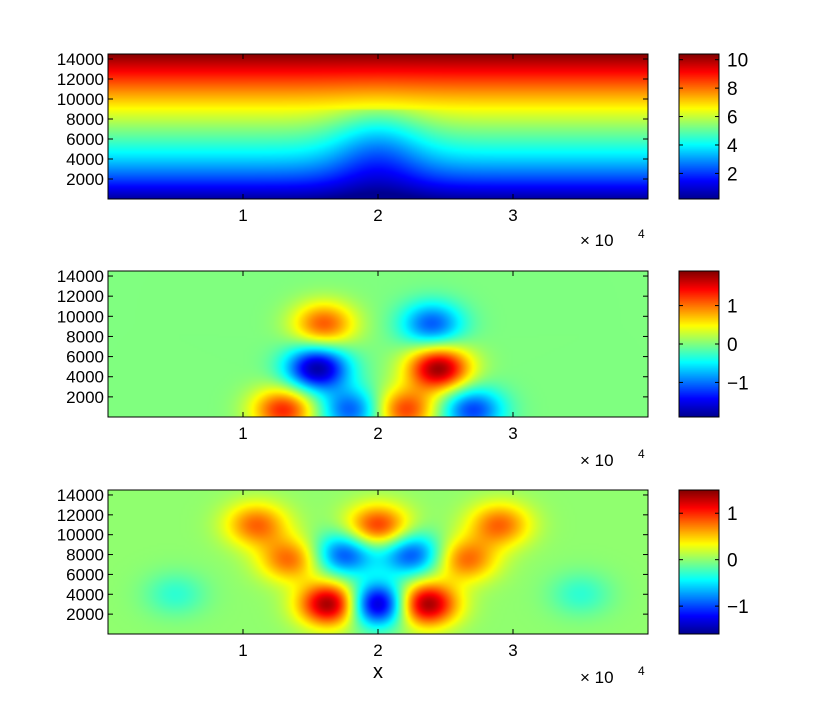 The height and width of the screenshot is (727, 830). I want to click on colorbar-tick-label: 2, so click(732, 174).